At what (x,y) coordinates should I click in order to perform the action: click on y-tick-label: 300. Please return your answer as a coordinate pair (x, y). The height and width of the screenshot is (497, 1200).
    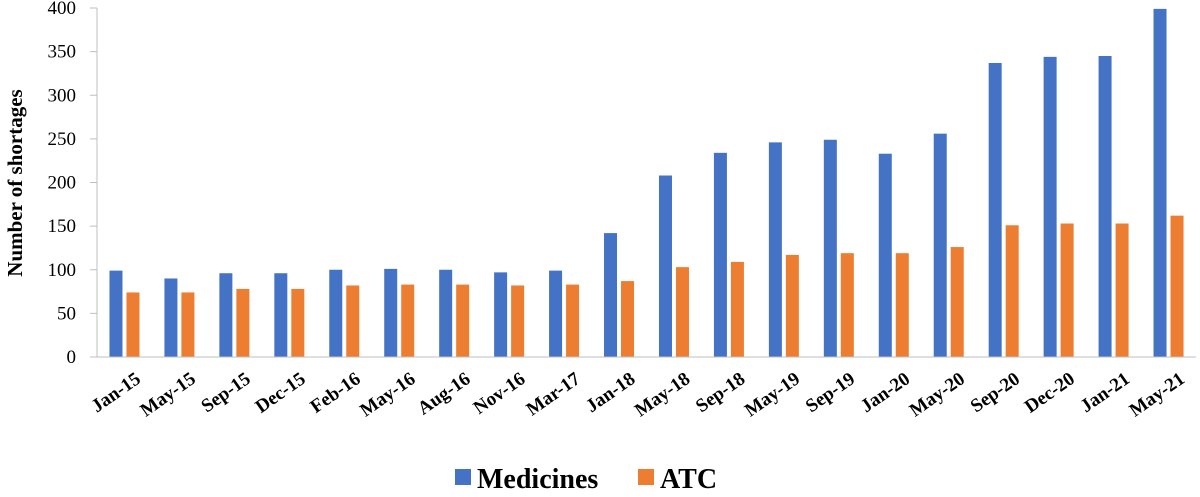
    Looking at the image, I should click on (62, 95).